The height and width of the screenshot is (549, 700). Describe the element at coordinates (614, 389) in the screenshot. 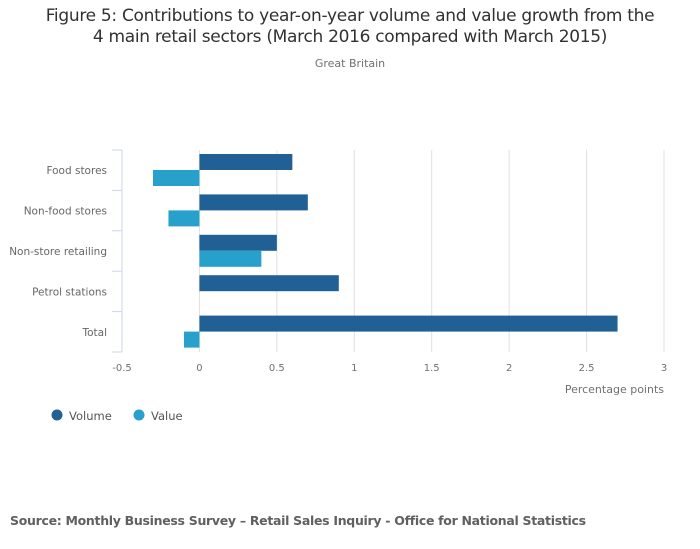

I see `x-axis-label: Percentage points` at that location.